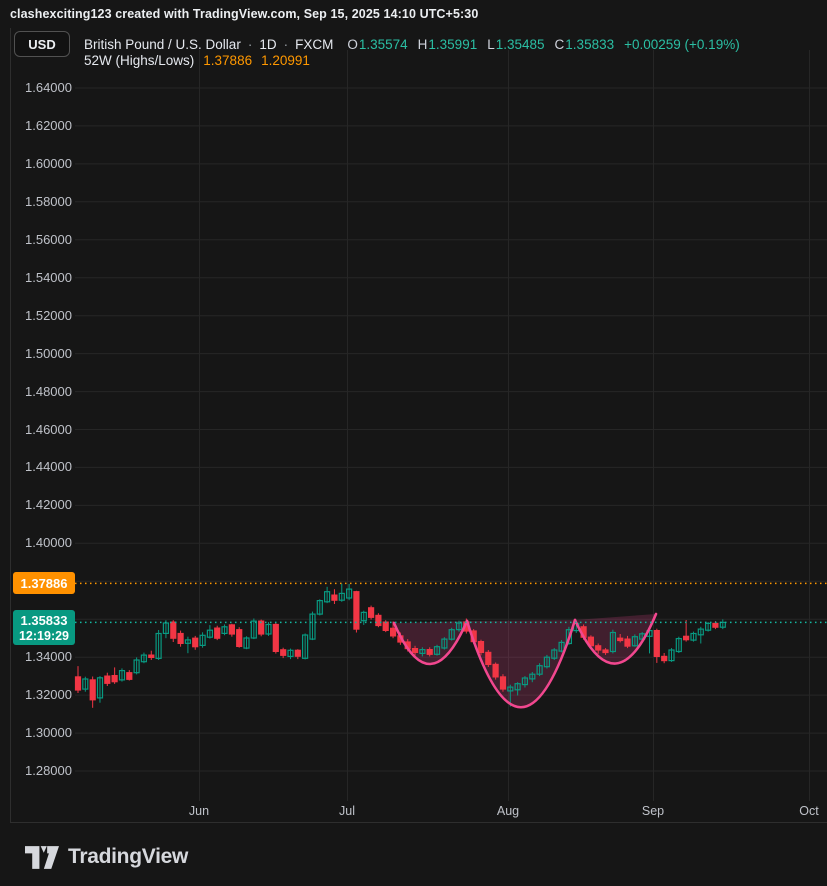 The height and width of the screenshot is (886, 827). Describe the element at coordinates (520, 44) in the screenshot. I see `low-value: 1.35485` at that location.